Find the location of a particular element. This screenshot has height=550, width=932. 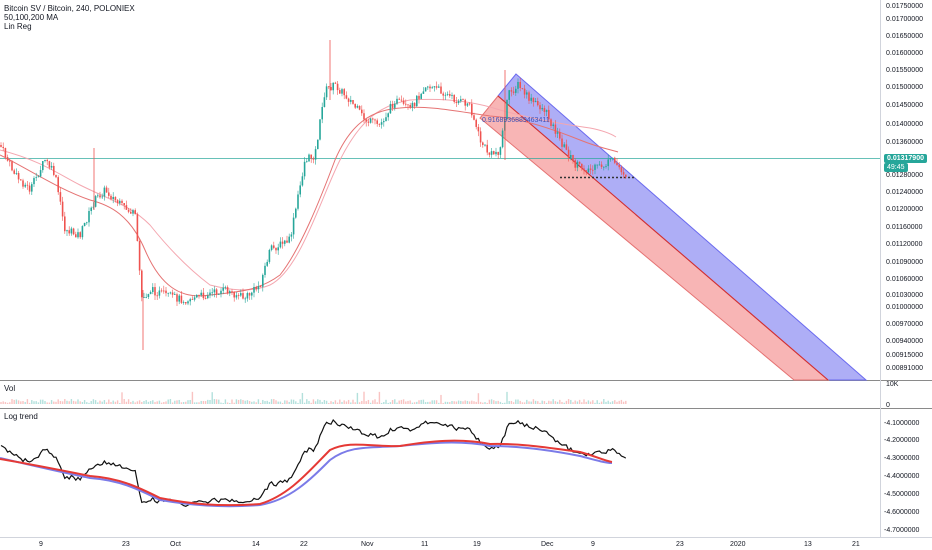

time-tick-label: 23 is located at coordinates (126, 544).